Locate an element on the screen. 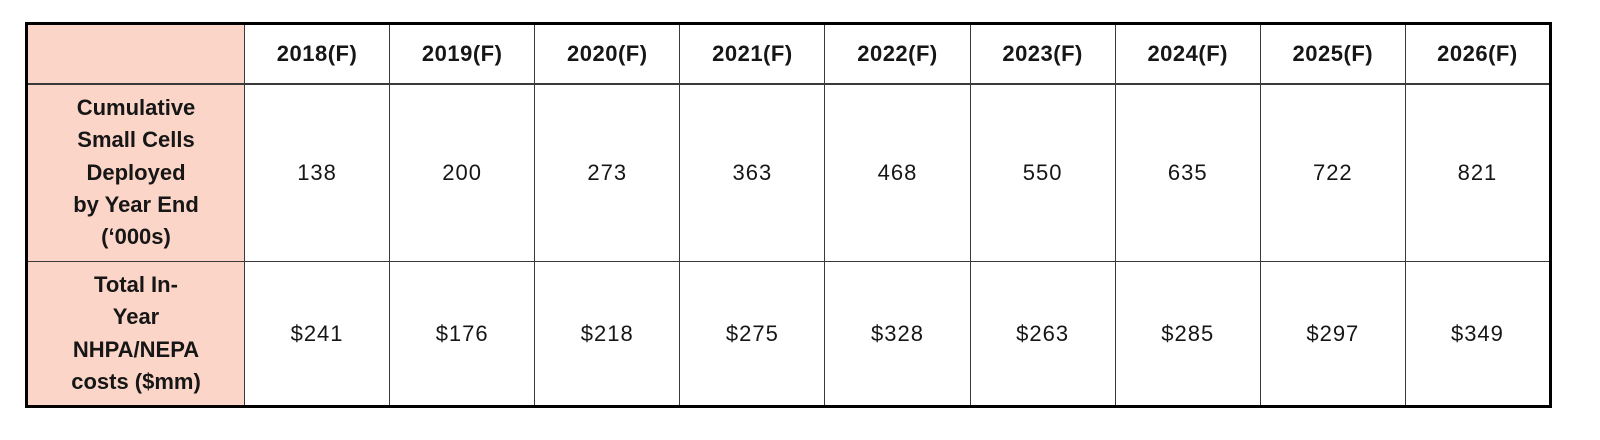  data-cell: 722 is located at coordinates (1332, 172).